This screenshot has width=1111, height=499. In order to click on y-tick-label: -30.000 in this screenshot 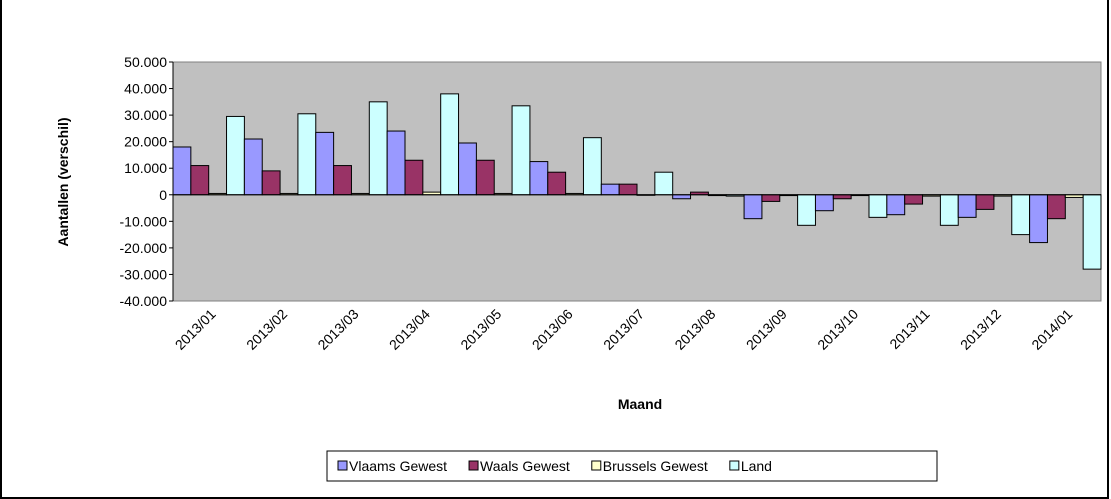, I will do `click(144, 274)`.